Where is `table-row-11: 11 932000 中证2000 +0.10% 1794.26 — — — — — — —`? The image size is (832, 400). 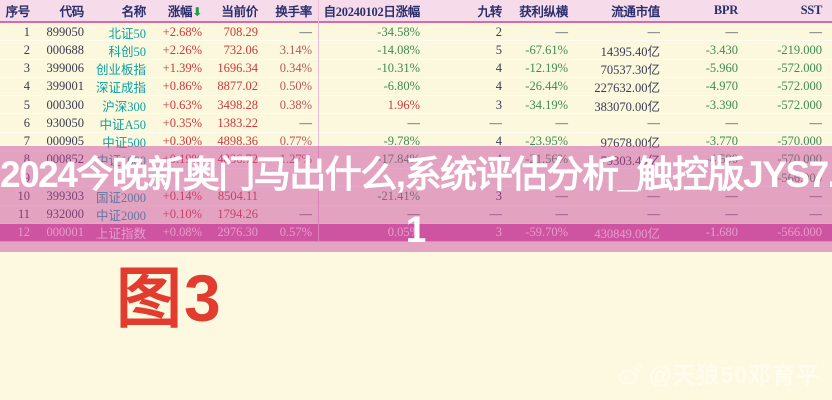 table-row-11: 11 932000 中证2000 +0.10% 1794.26 — — — — — — — is located at coordinates (416, 214).